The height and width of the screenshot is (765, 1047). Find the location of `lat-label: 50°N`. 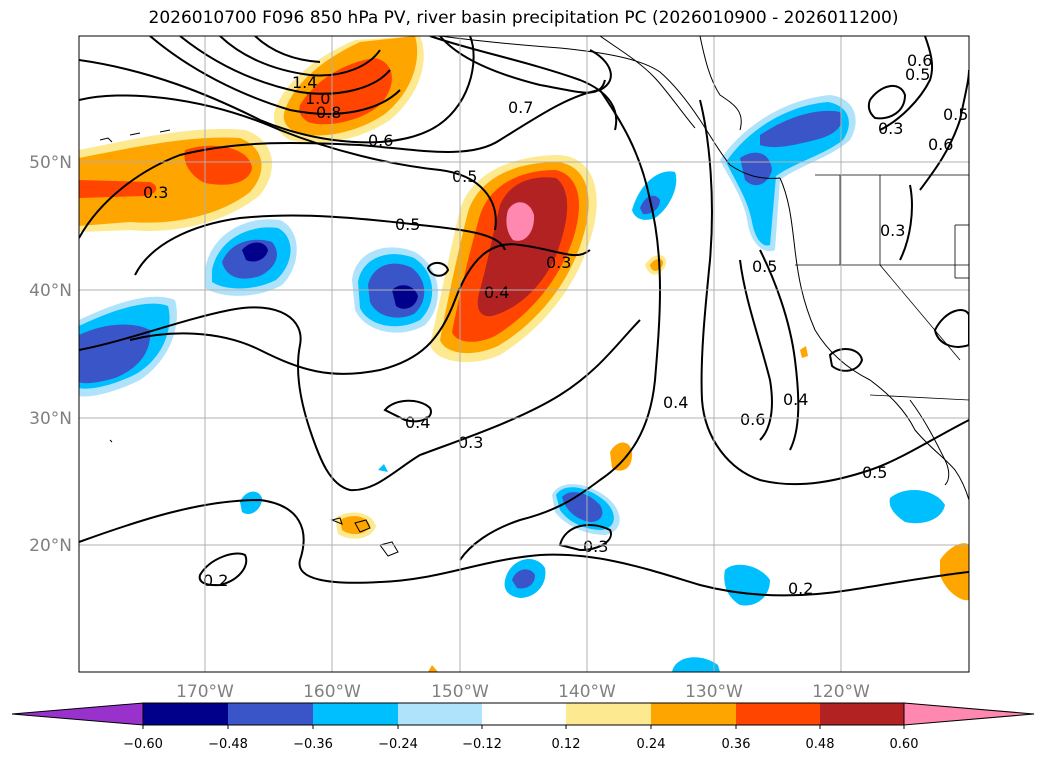

lat-label: 50°N is located at coordinates (50, 163).